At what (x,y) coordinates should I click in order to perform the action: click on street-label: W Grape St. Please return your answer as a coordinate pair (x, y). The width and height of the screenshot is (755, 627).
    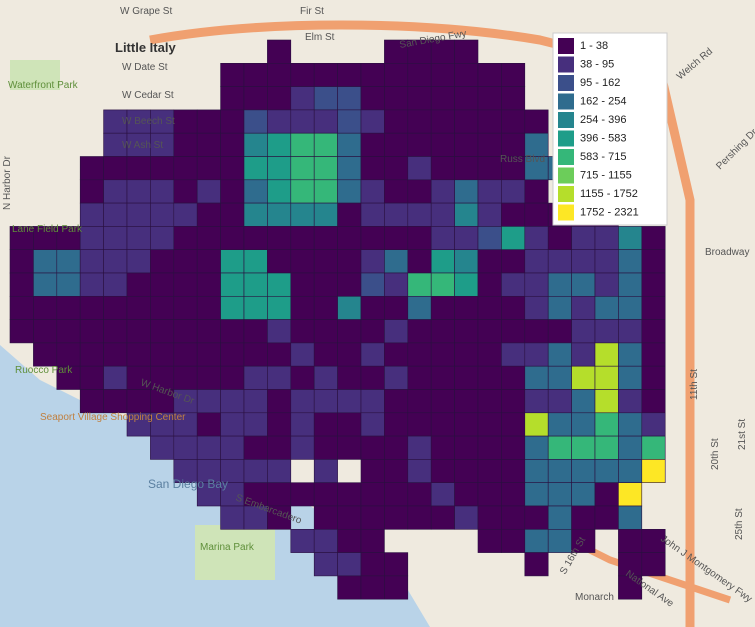
    Looking at the image, I should click on (146, 11).